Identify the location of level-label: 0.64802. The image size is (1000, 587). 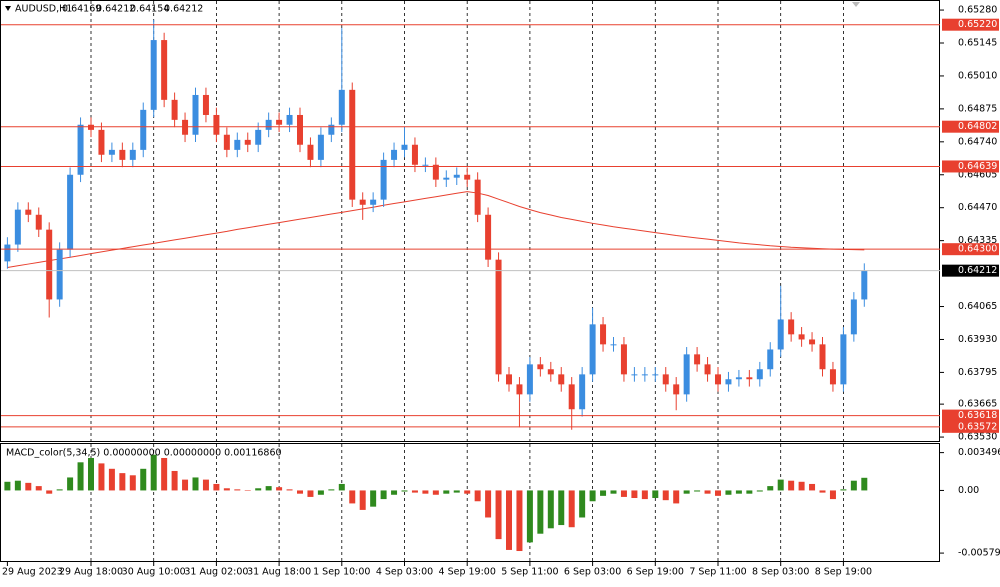
(977, 126).